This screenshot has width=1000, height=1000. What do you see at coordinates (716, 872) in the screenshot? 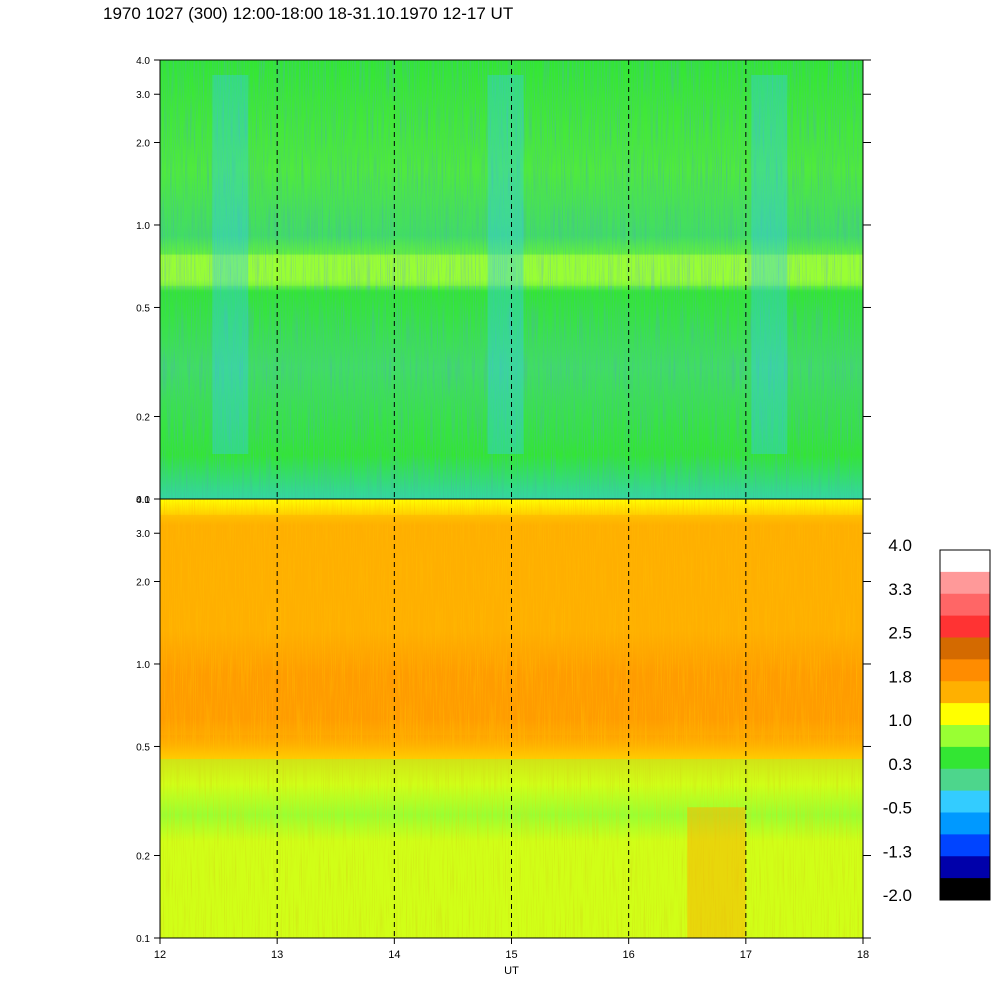
I see `high-level-region` at bounding box center [716, 872].